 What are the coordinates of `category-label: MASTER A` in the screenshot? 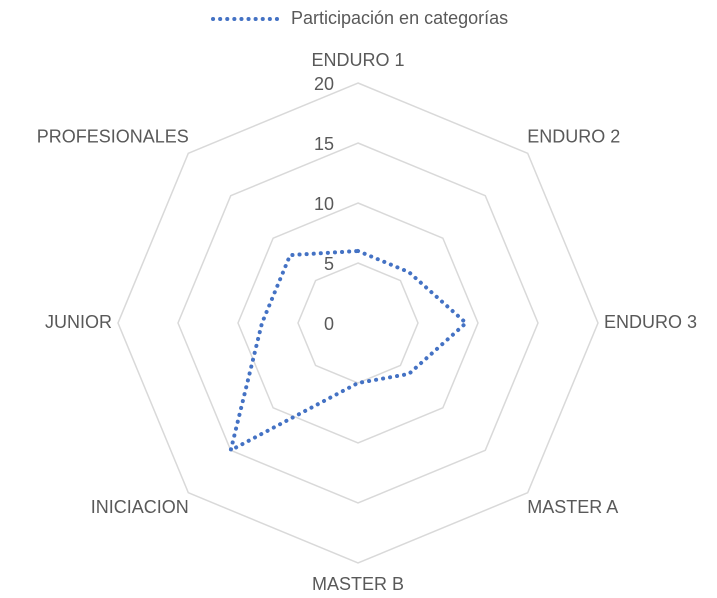 It's located at (572, 507).